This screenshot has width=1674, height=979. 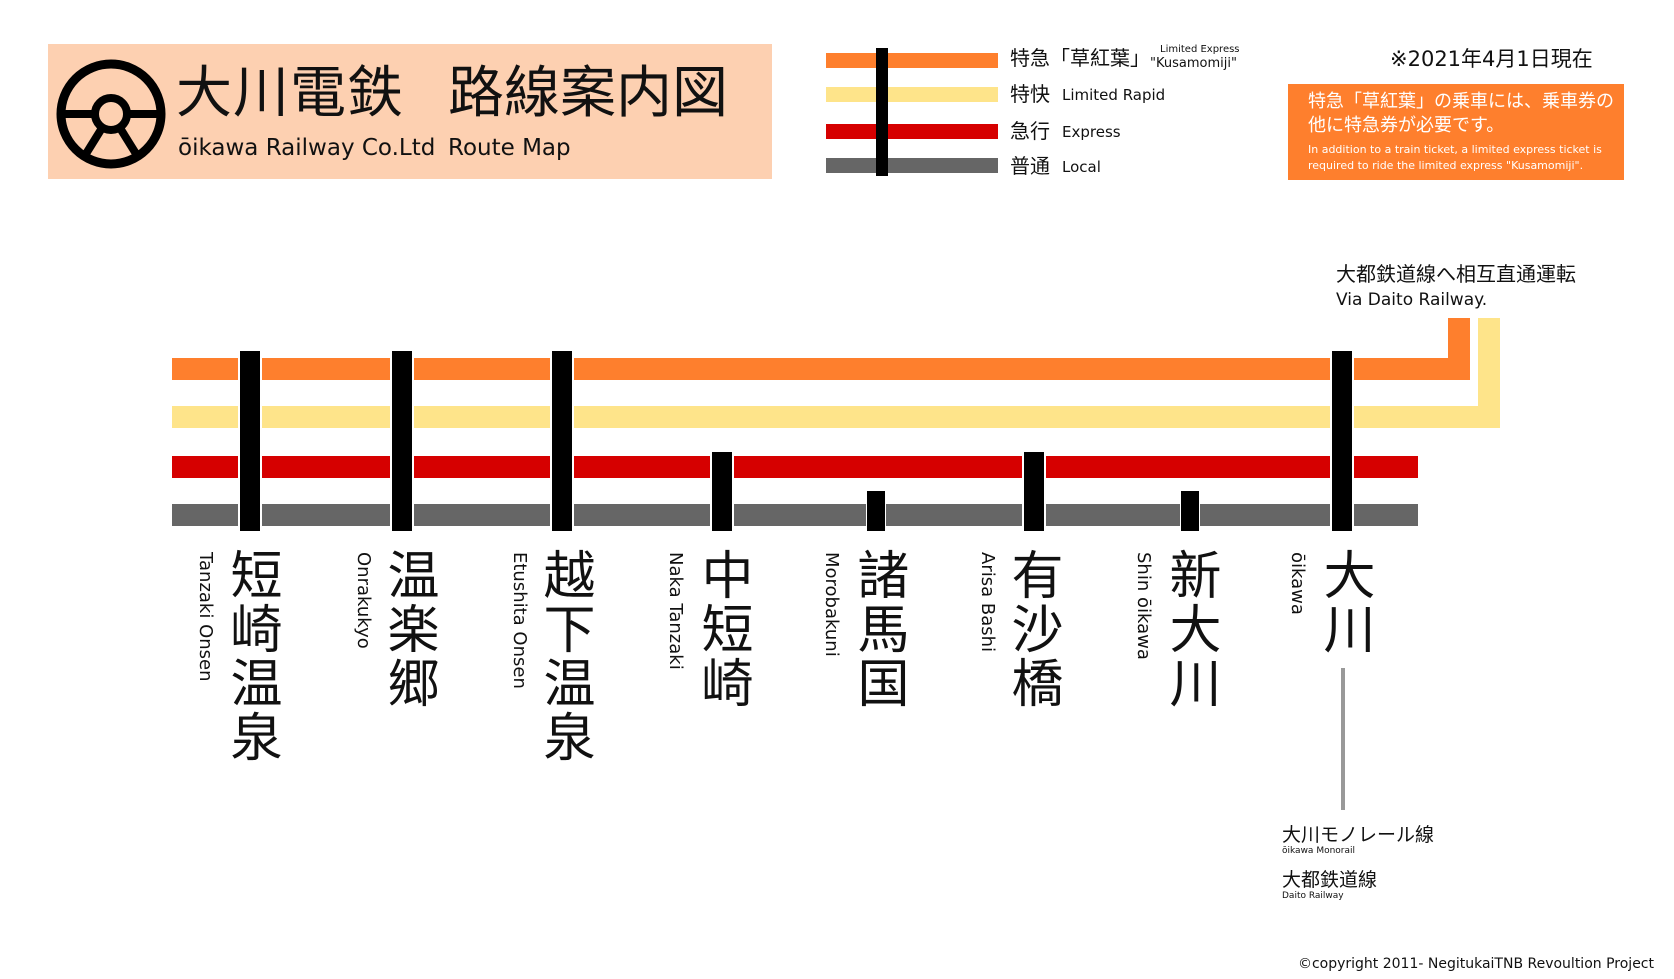 I want to click on station-name-en-tanzaki-onsen: Tanzaki Onsen, so click(x=205, y=617).